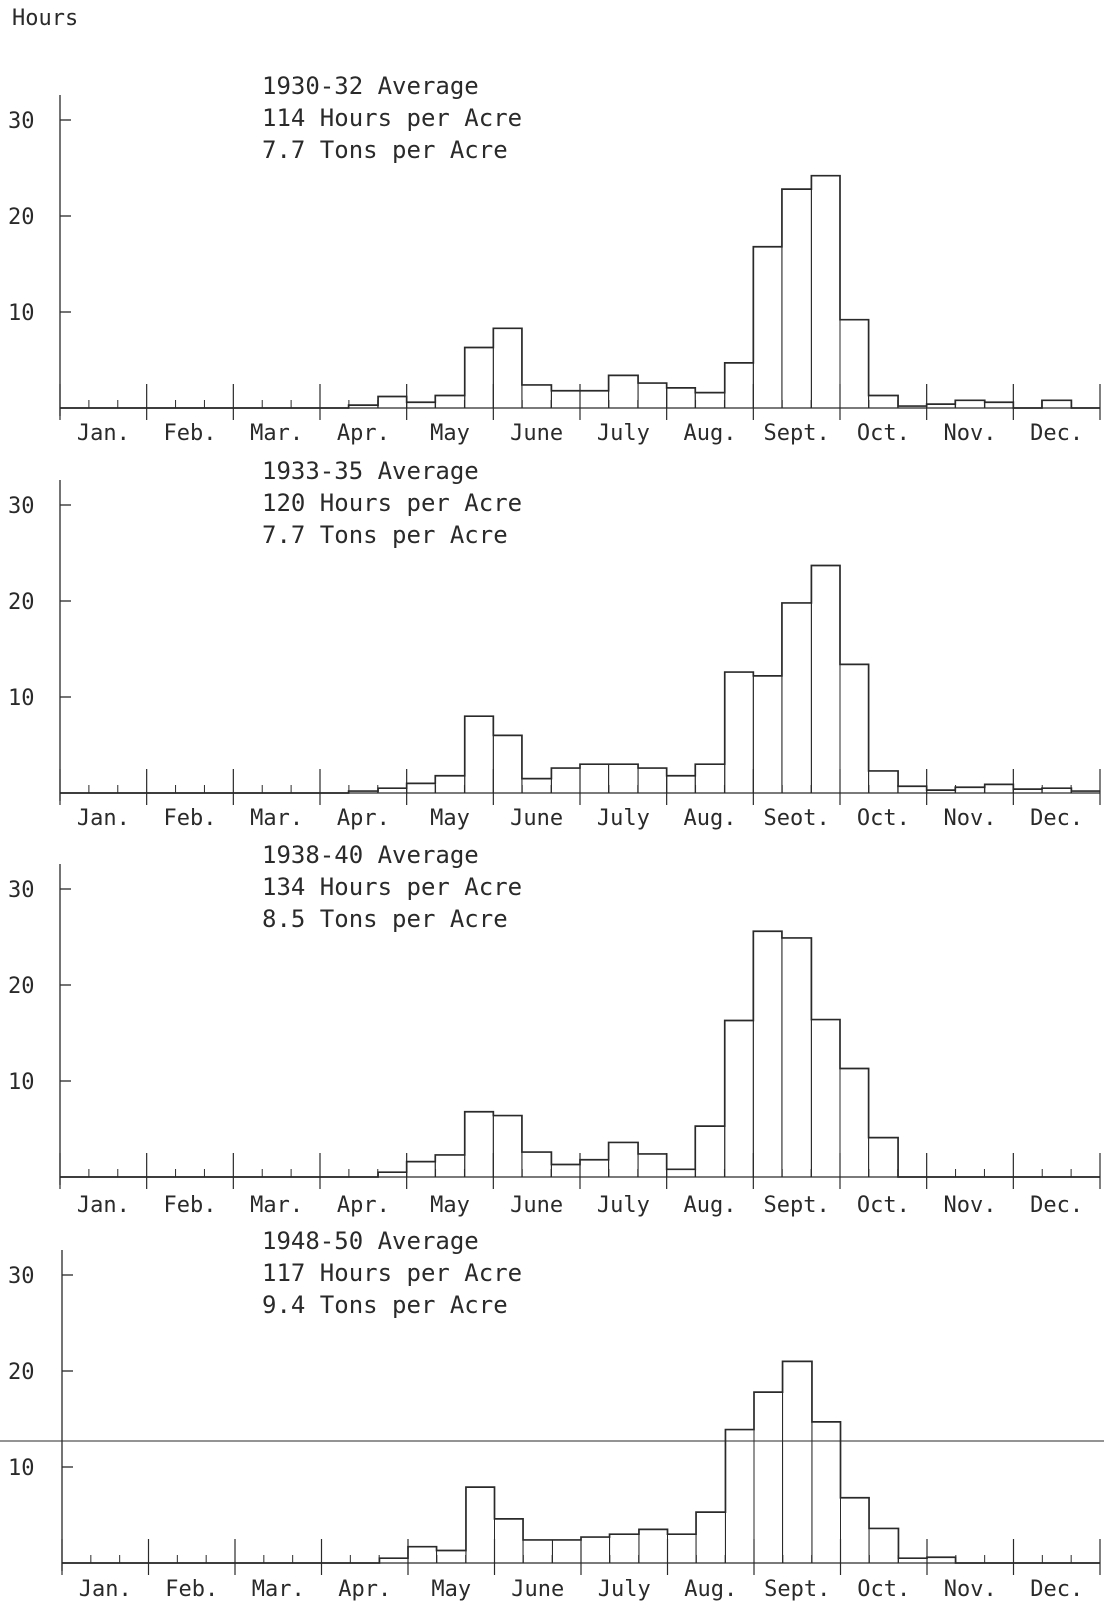 Image resolution: width=1104 pixels, height=1615 pixels. What do you see at coordinates (370, 855) in the screenshot?
I see `panel-title-line: 1938-40 Average` at bounding box center [370, 855].